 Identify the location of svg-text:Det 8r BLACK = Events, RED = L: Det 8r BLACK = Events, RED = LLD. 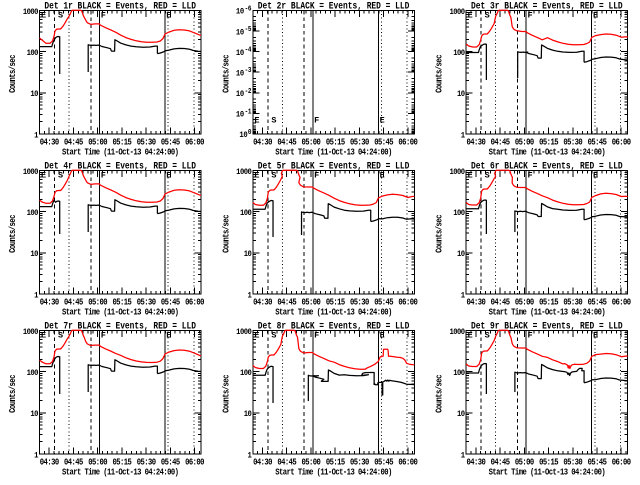
(334, 326).